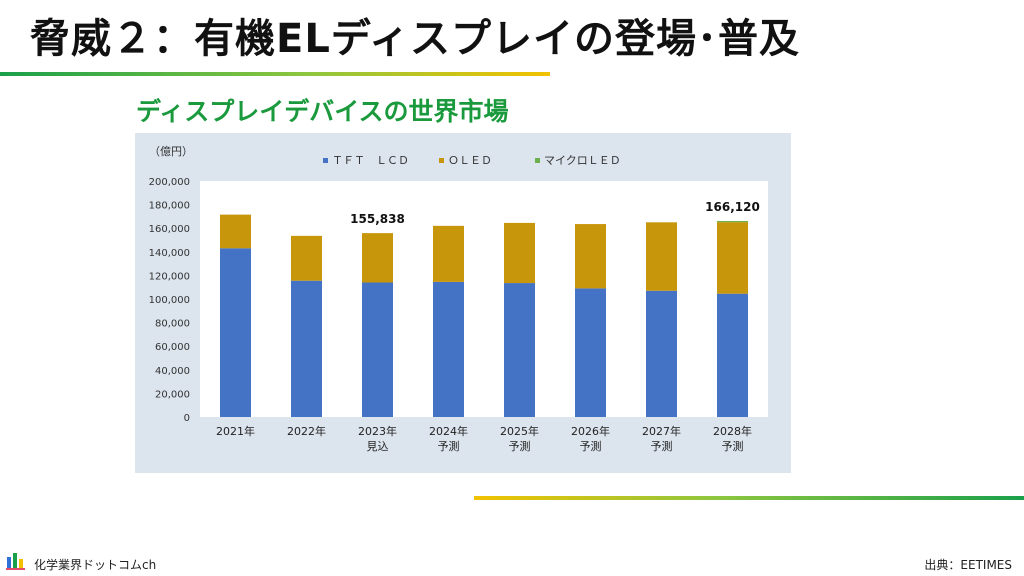  I want to click on top-gradient-divider, so click(275, 74).